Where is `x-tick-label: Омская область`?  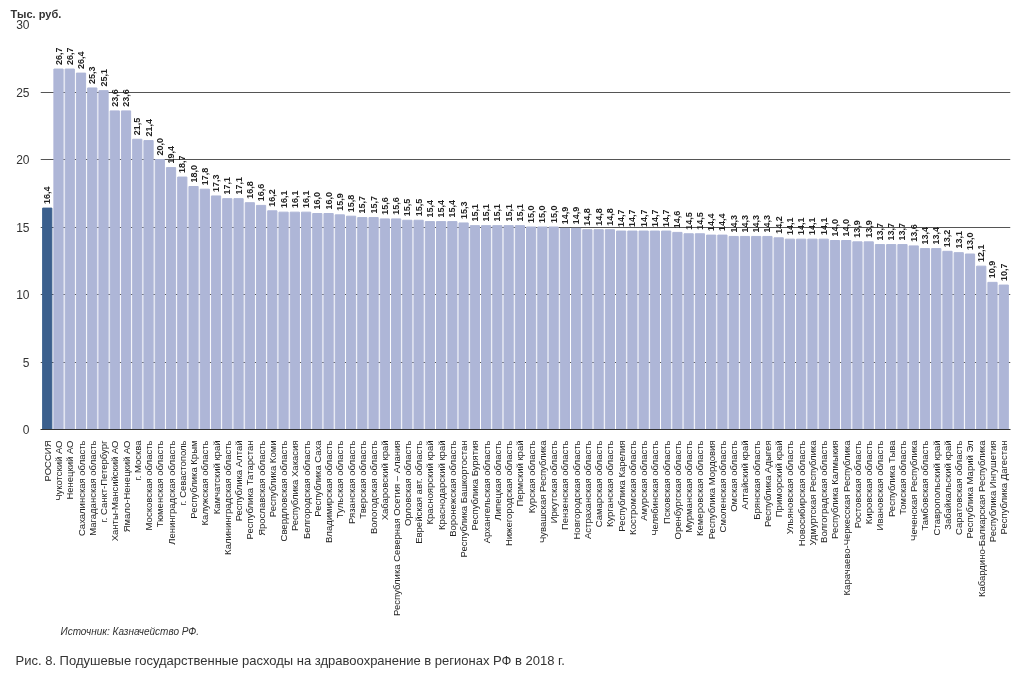 x-tick-label: Омская область is located at coordinates (734, 476).